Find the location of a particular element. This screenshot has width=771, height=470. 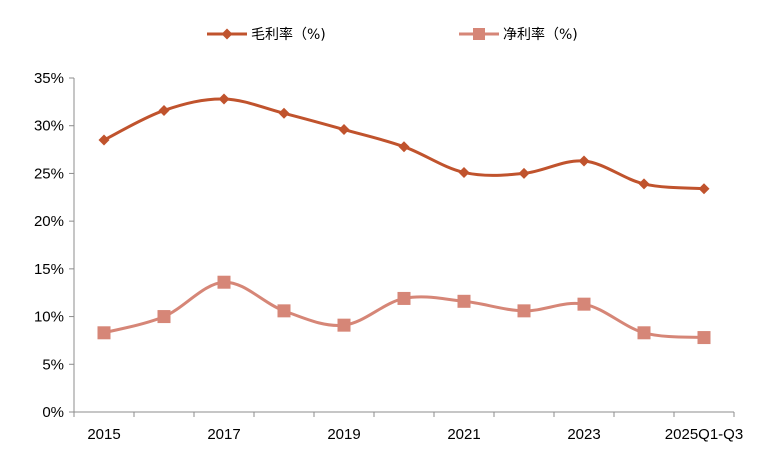

x-tick-label: 2023 is located at coordinates (583, 434).